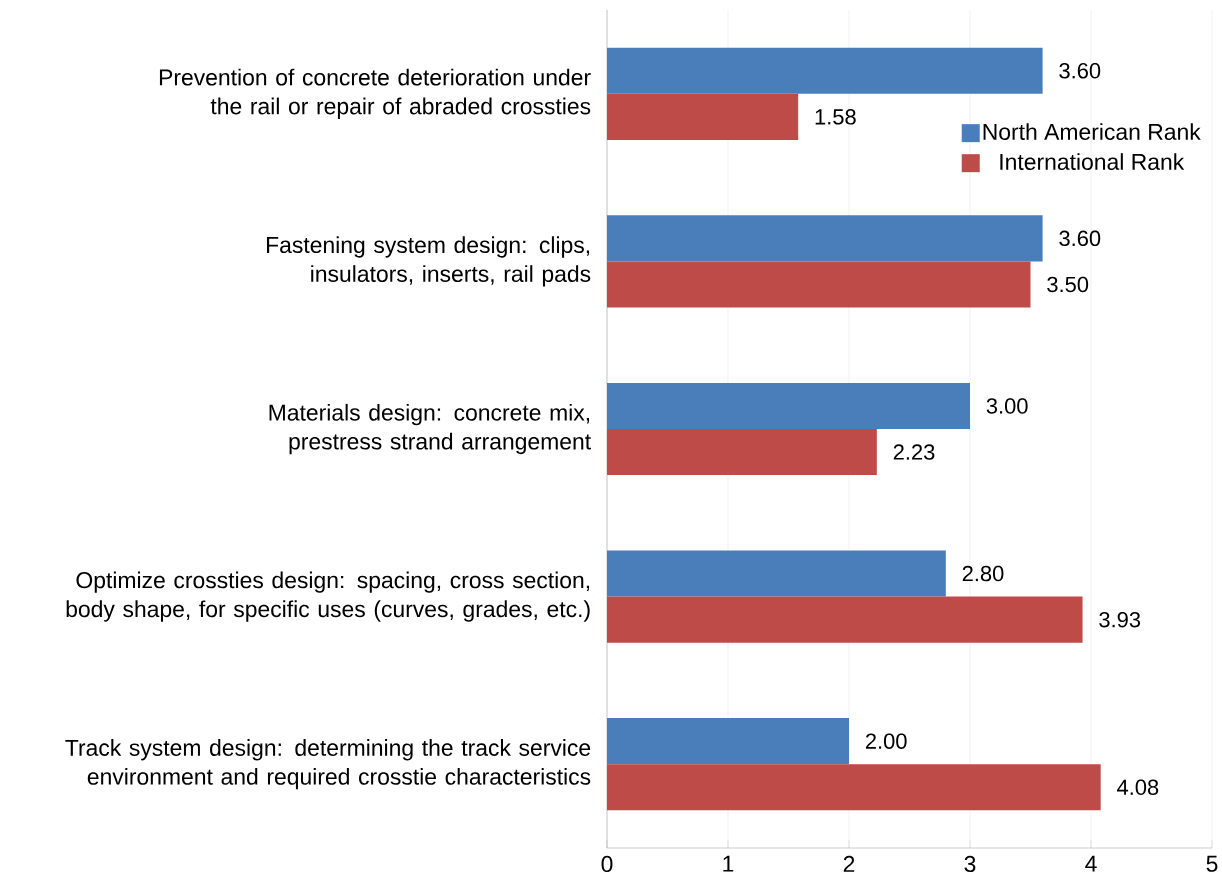 The image size is (1222, 892). What do you see at coordinates (914, 452) in the screenshot?
I see `data-label: 2.23` at bounding box center [914, 452].